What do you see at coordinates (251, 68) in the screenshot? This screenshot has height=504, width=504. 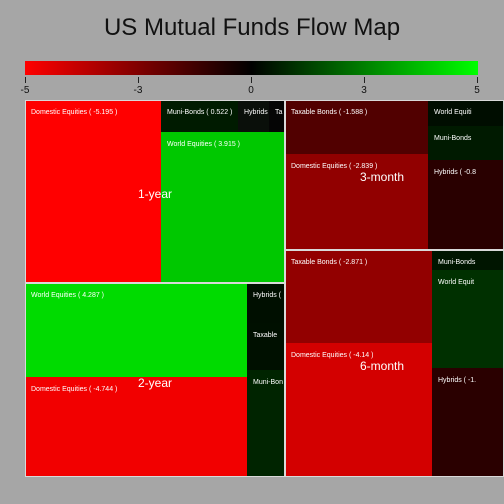 I see `colorbar` at bounding box center [251, 68].